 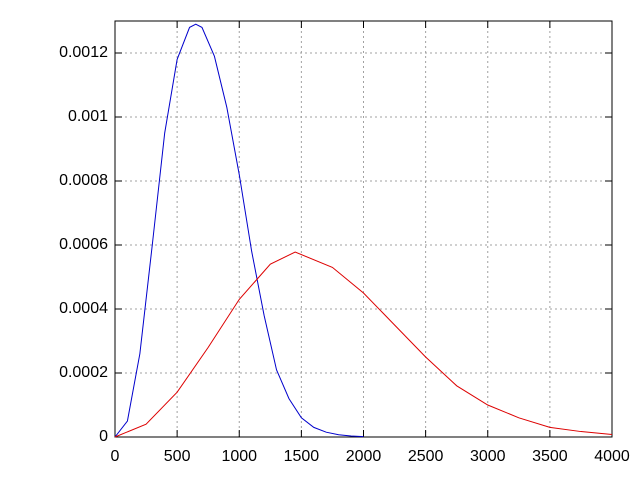 What do you see at coordinates (83, 308) in the screenshot?
I see `y-tick-label: 0.0004` at bounding box center [83, 308].